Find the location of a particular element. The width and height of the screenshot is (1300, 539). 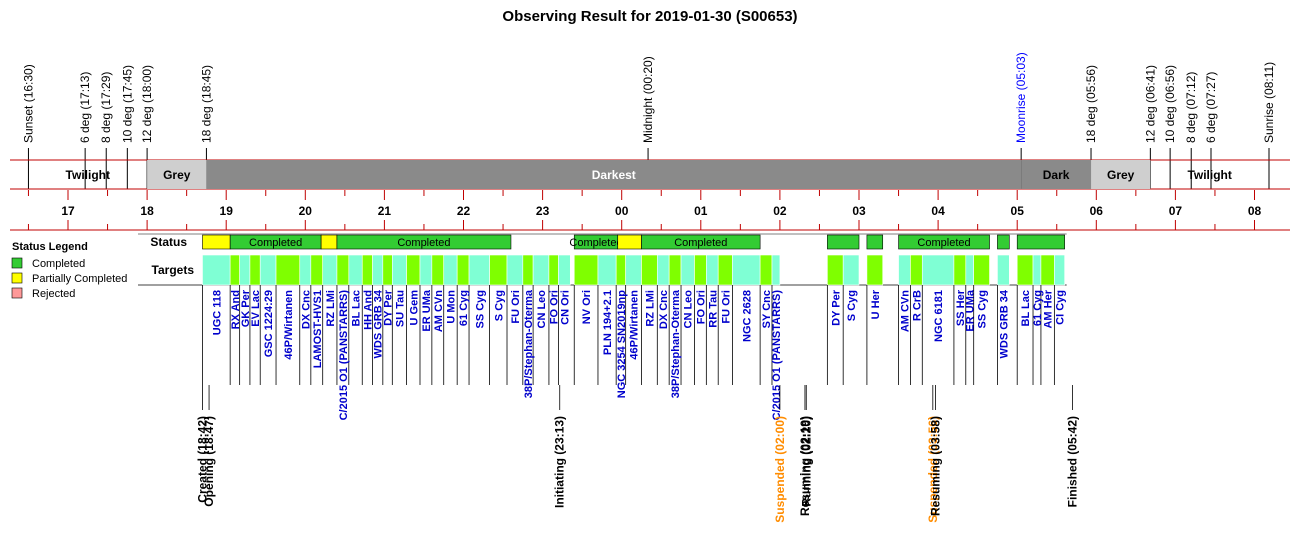

sky-event-label: 18 deg (18:45) is located at coordinates (206, 104).